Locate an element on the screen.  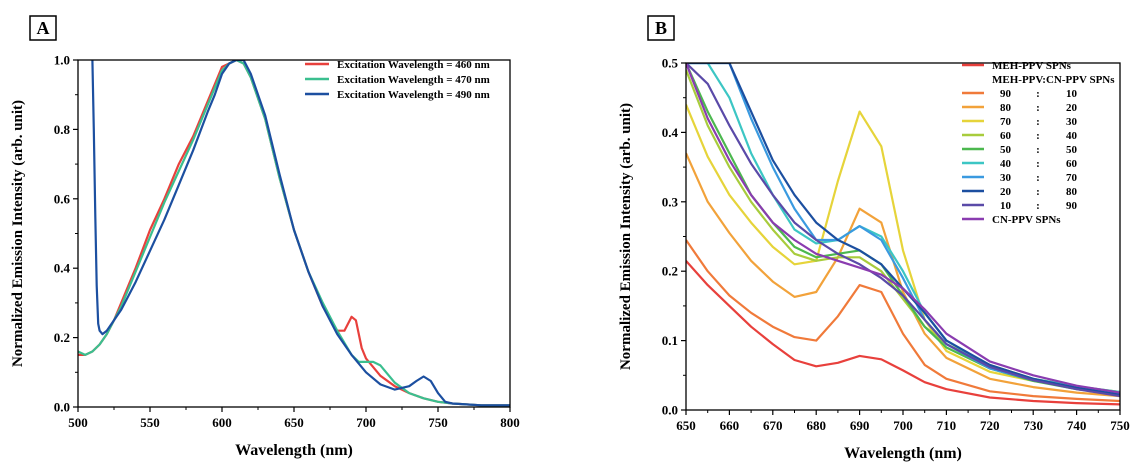
legend-ratio-left: 60 is located at coordinates (1006, 136).